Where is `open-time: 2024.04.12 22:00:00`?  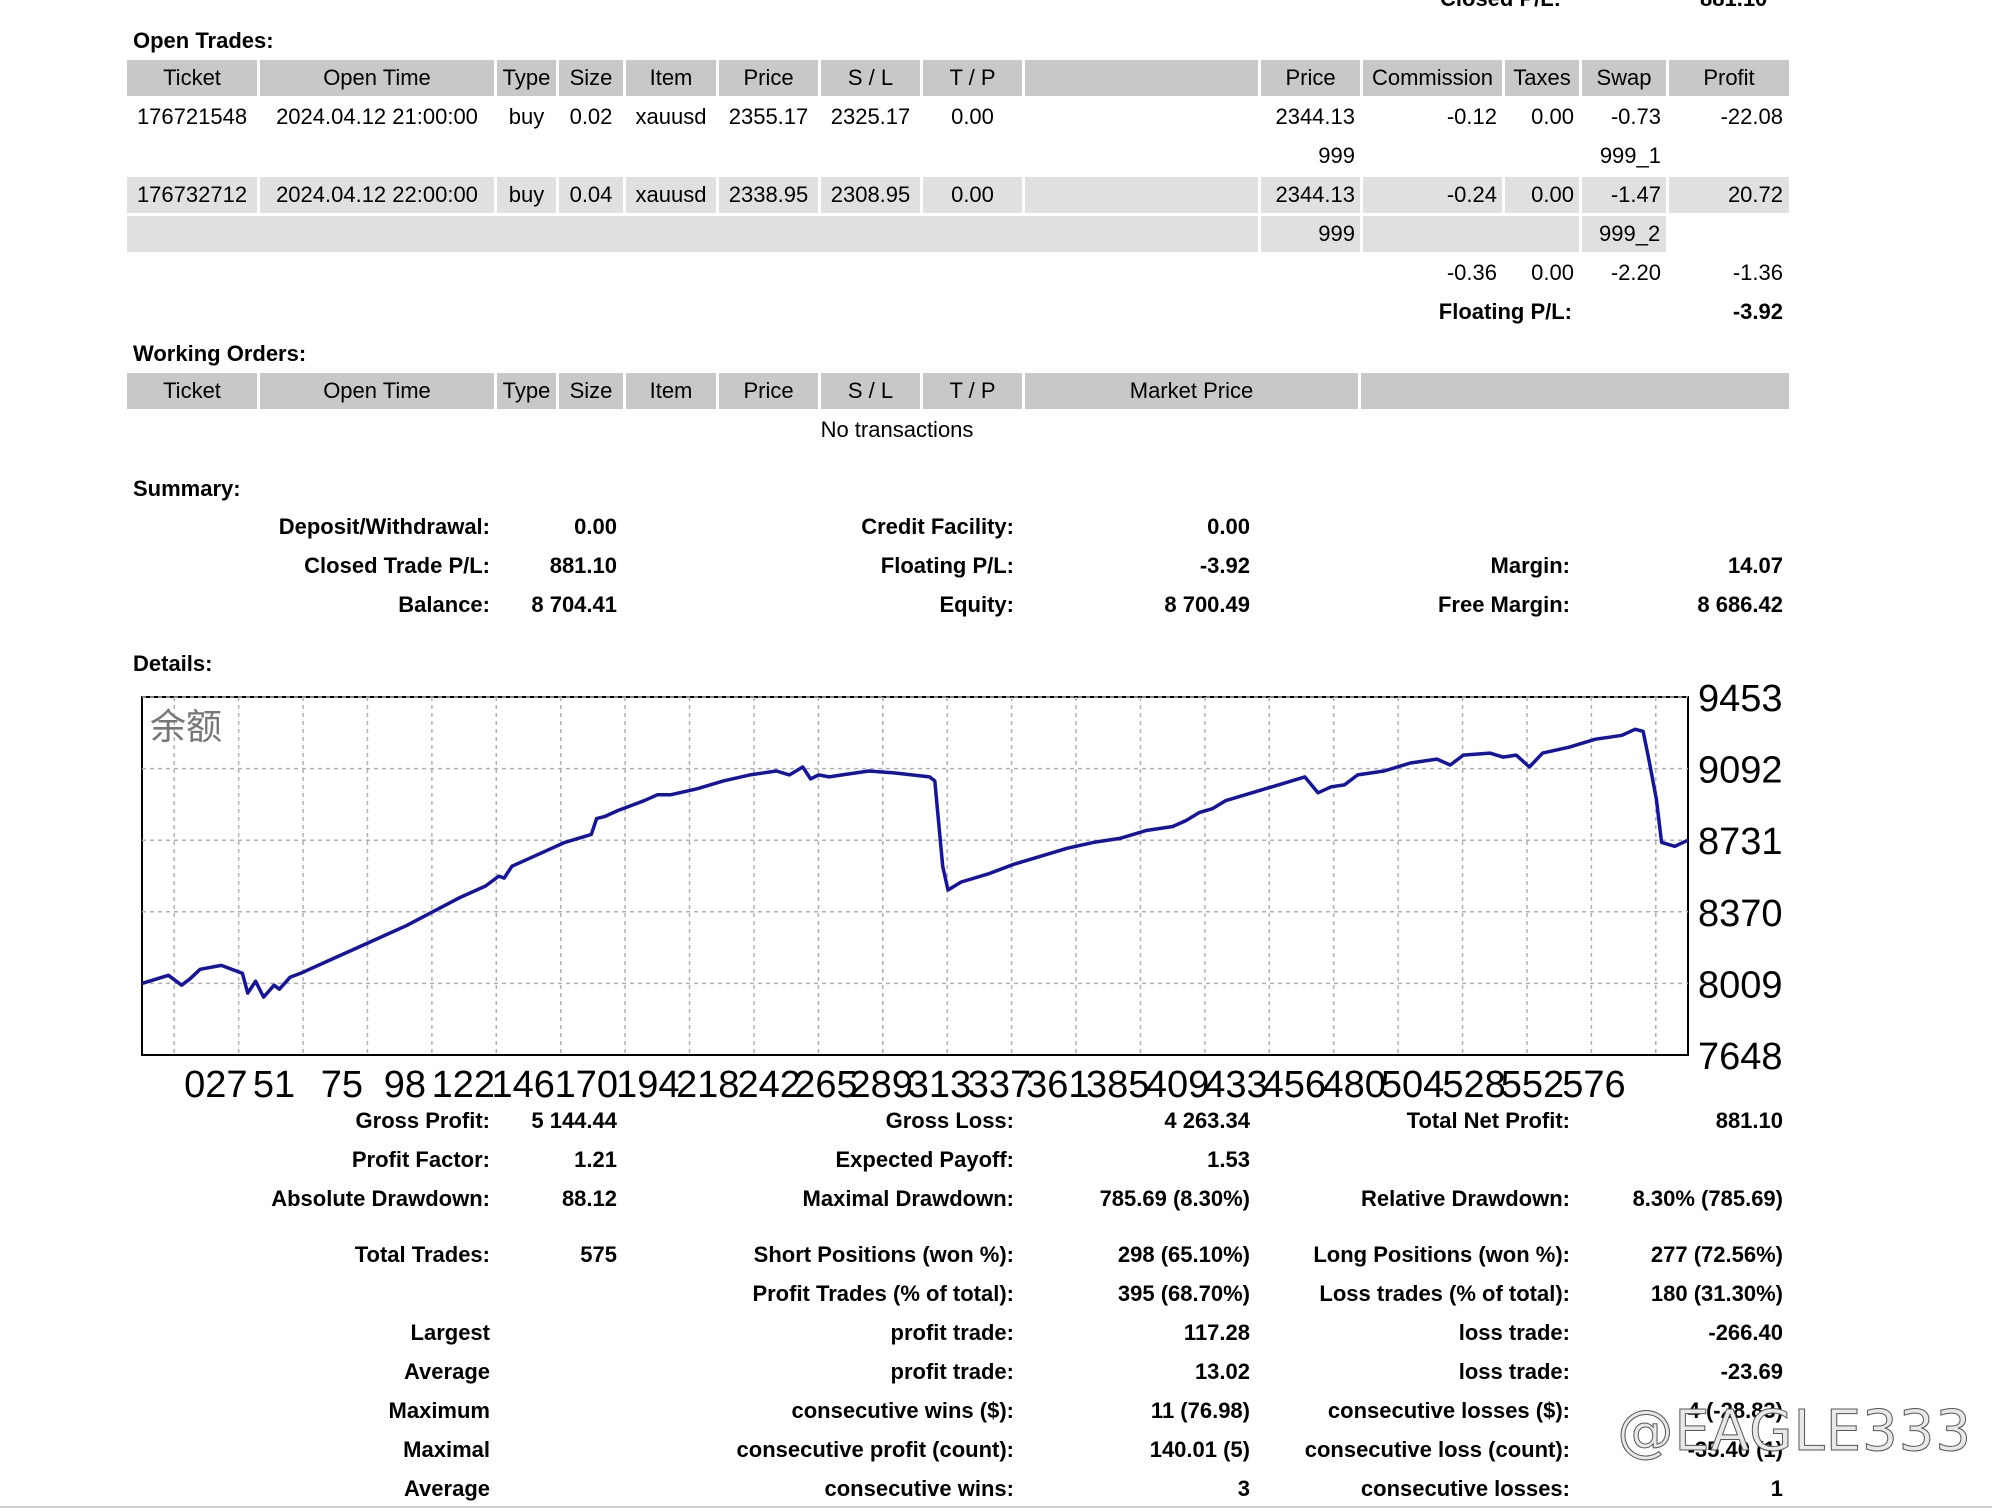
open-time: 2024.04.12 22:00:00 is located at coordinates (377, 195).